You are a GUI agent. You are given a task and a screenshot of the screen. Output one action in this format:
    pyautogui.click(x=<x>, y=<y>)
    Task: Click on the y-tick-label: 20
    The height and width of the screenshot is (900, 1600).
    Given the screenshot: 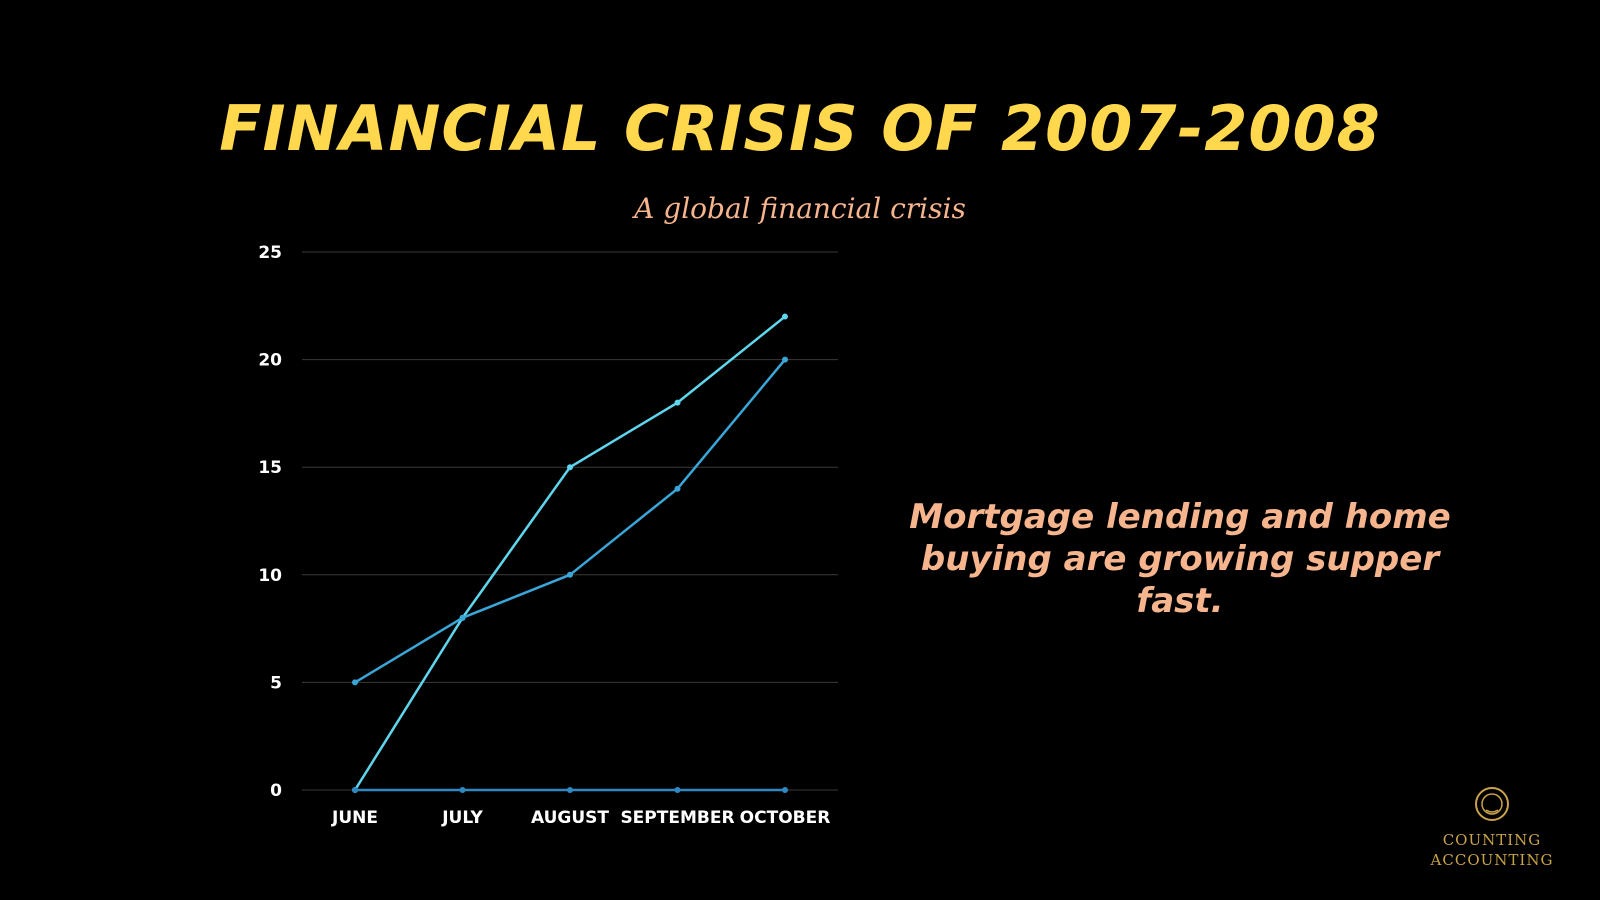 What is the action you would take?
    pyautogui.click(x=270, y=361)
    